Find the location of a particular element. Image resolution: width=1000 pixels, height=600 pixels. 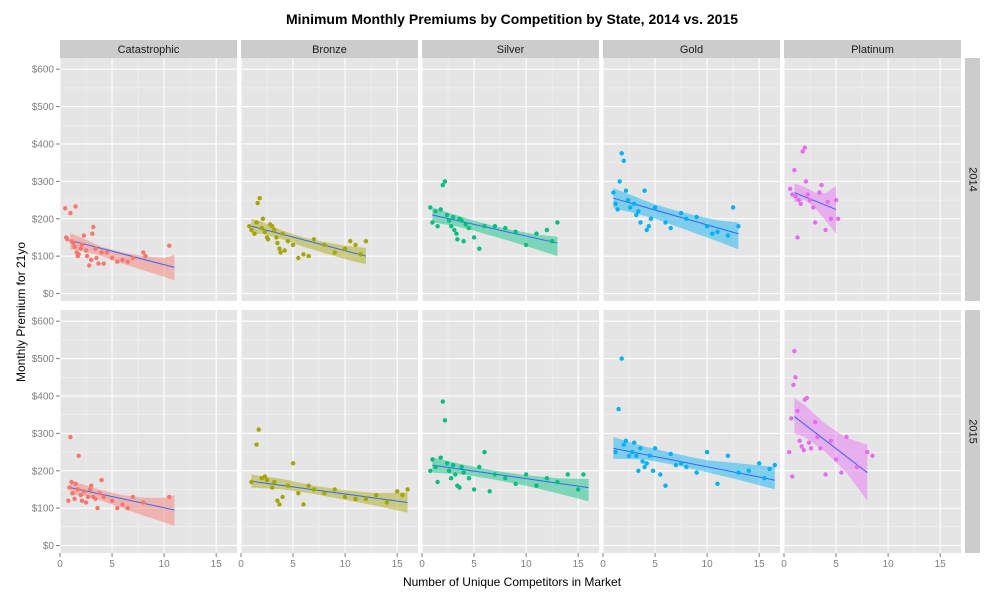

panel-bronze-2014 is located at coordinates (329, 179).